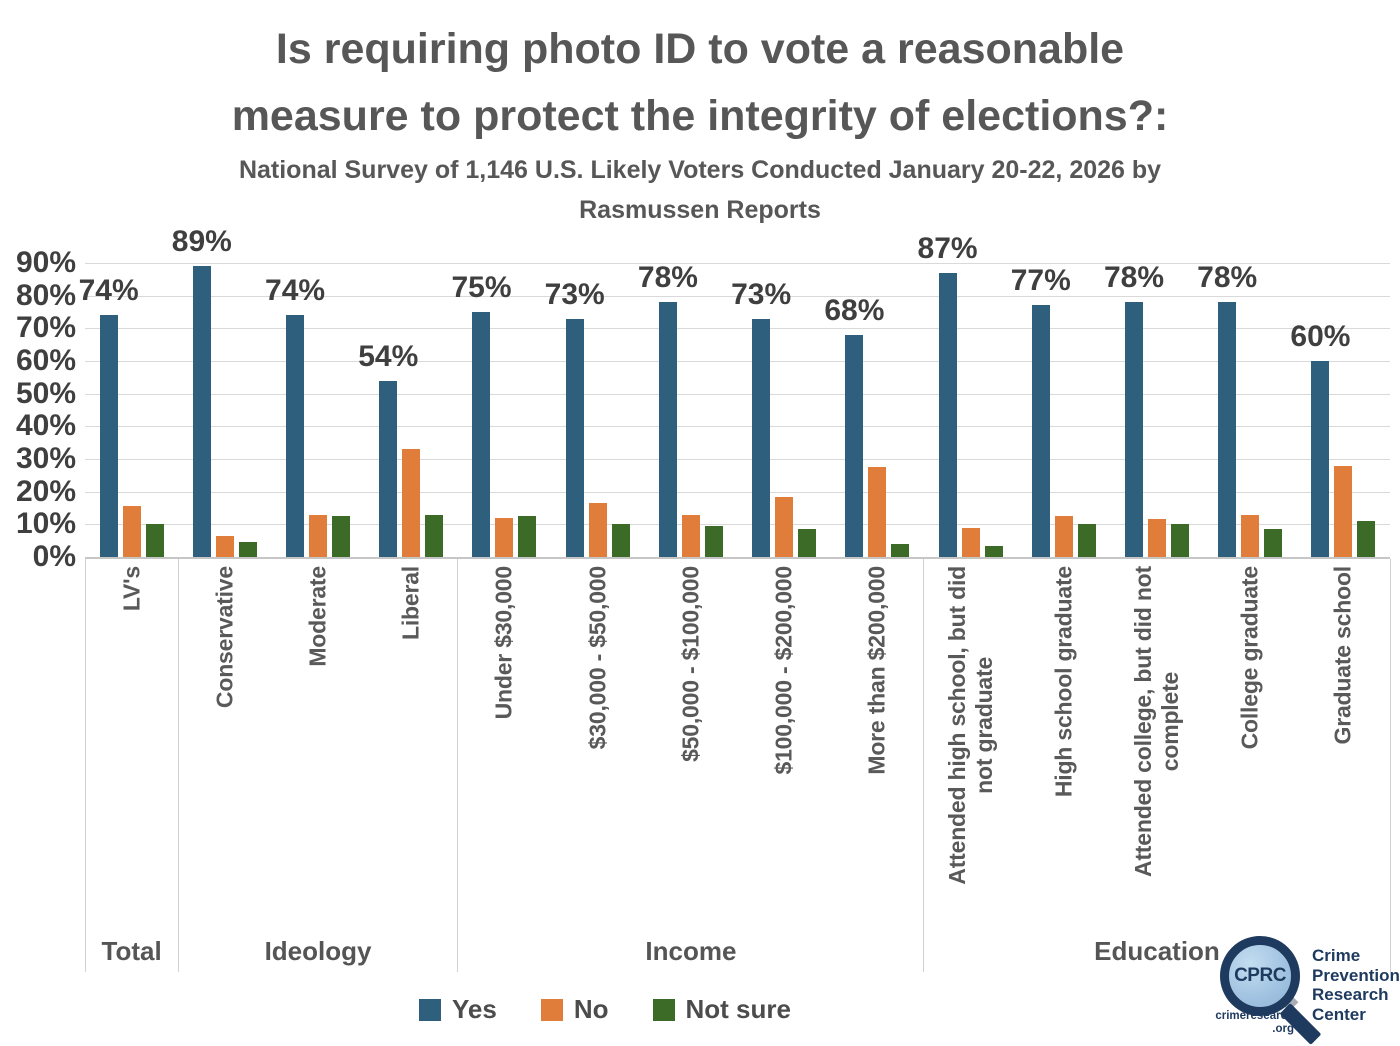 The height and width of the screenshot is (1046, 1400). I want to click on category-label-cell: Graduate school, so click(1343, 744).